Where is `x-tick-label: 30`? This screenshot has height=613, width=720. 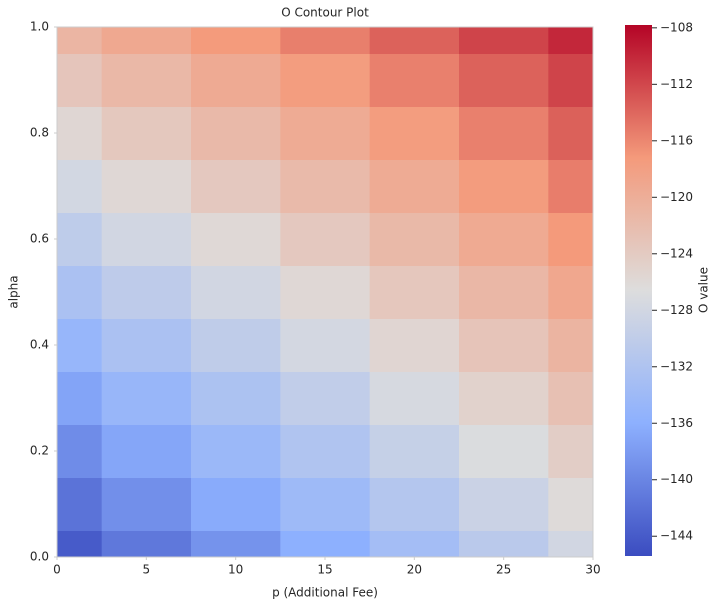
x-tick-label: 30 is located at coordinates (592, 570).